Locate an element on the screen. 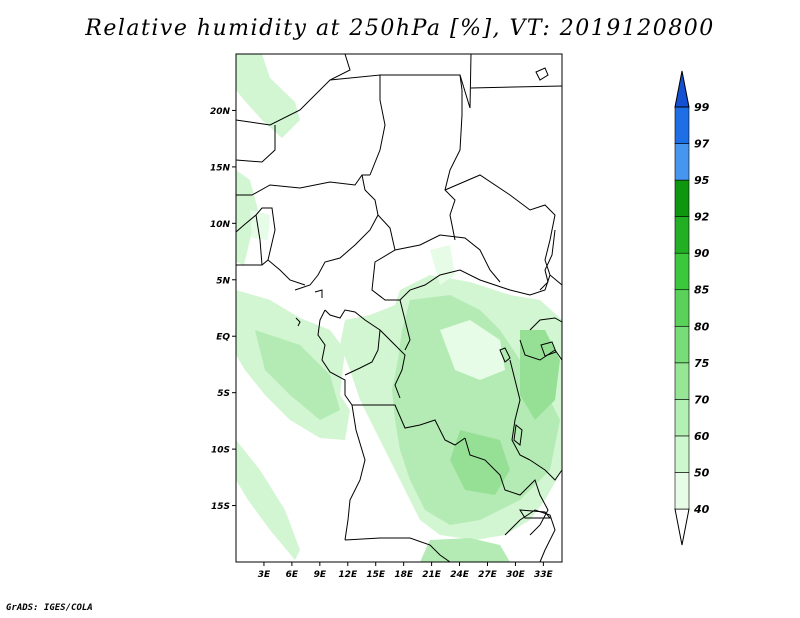  lon-label: 27E is located at coordinates (488, 575).